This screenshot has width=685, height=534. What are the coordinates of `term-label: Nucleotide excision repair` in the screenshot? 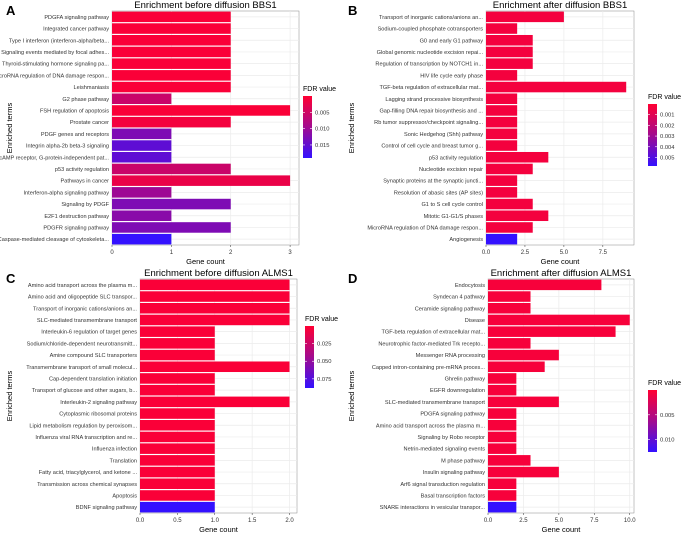 It's located at (451, 170).